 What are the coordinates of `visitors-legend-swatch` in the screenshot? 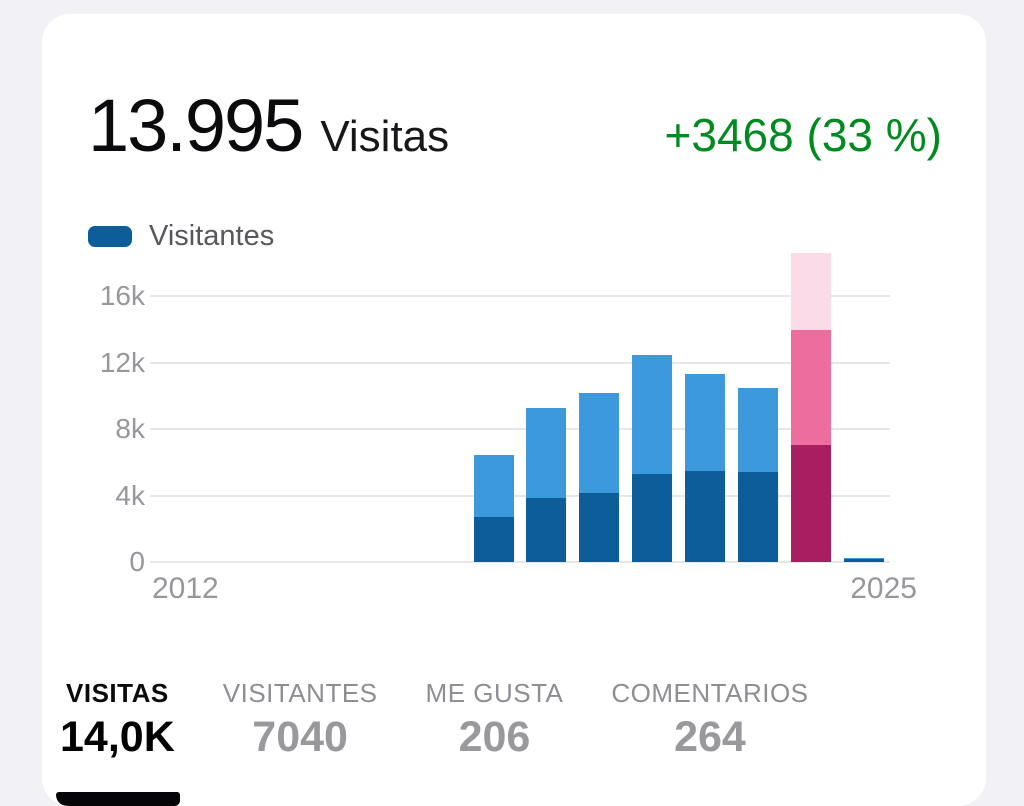 It's located at (110, 236).